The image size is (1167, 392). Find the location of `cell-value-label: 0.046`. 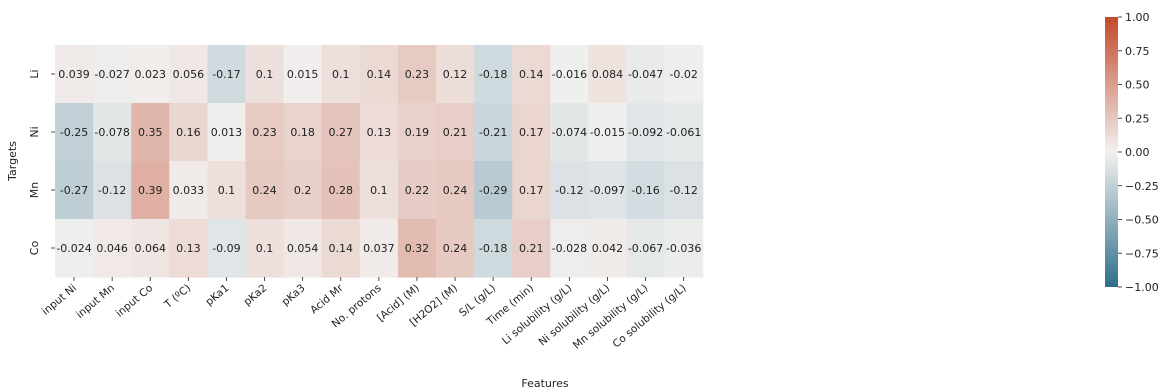

cell-value-label: 0.046 is located at coordinates (112, 248).